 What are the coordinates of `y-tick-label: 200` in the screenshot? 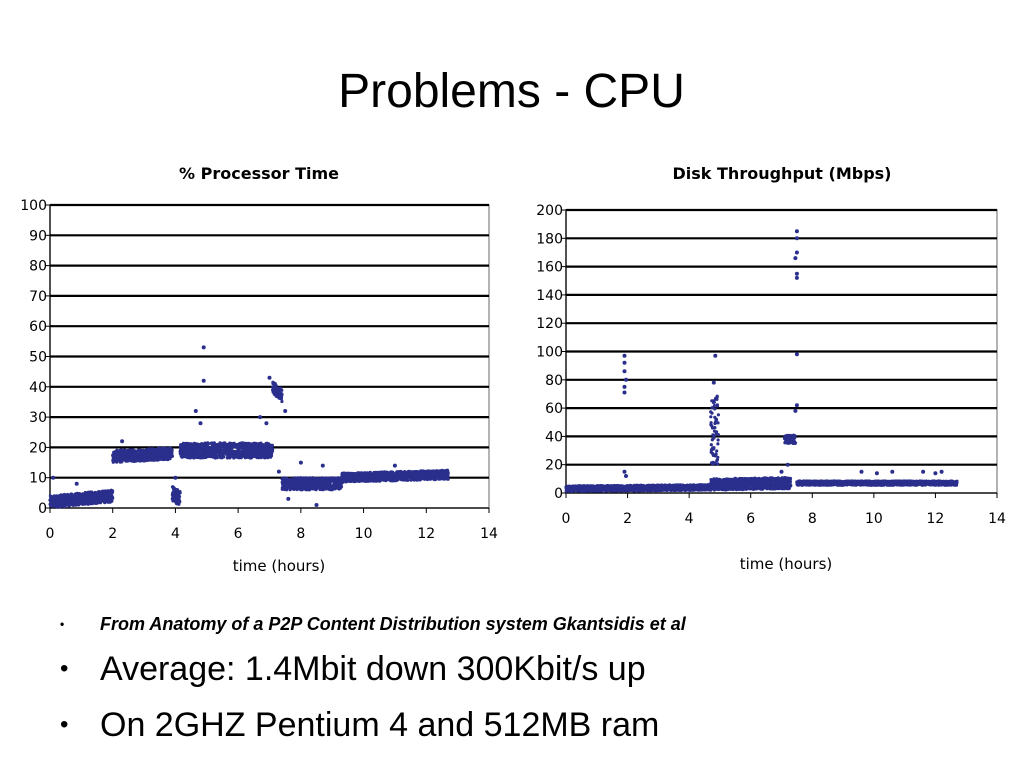 It's located at (549, 211).